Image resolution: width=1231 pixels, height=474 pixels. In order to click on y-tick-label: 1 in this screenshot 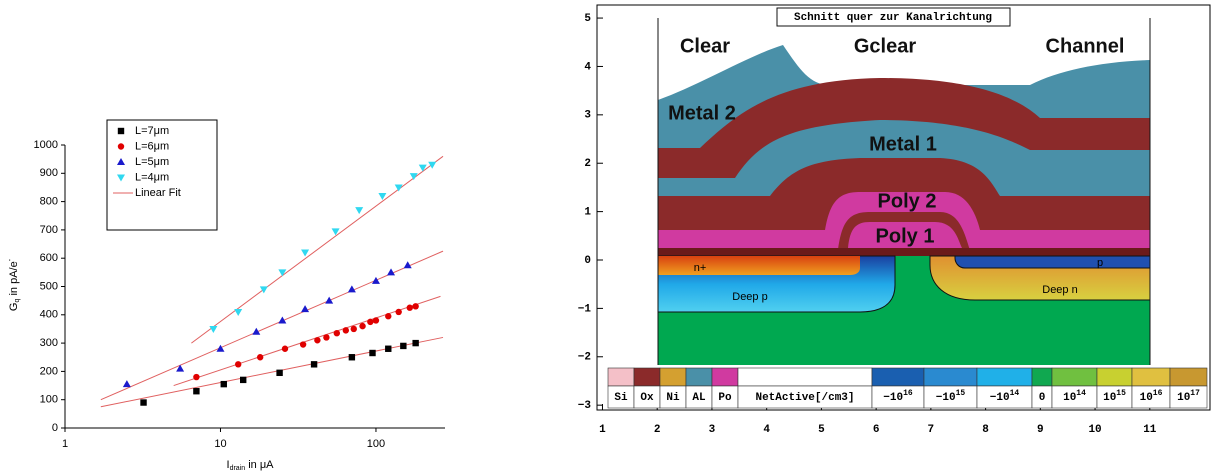, I will do `click(587, 213)`.